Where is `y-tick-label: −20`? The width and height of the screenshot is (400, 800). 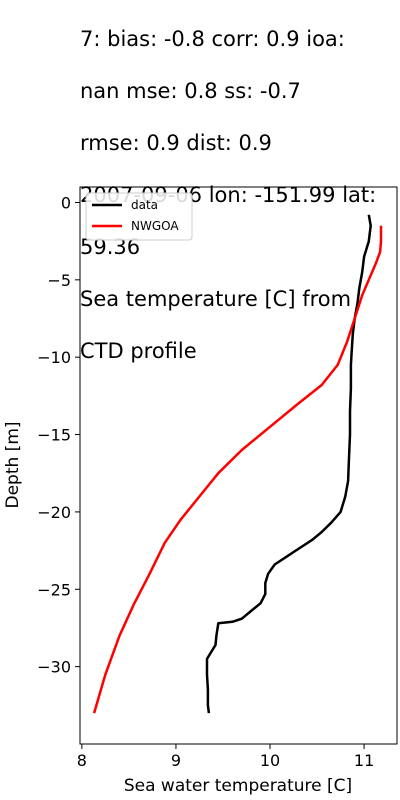 y-tick-label: −20 is located at coordinates (54, 512).